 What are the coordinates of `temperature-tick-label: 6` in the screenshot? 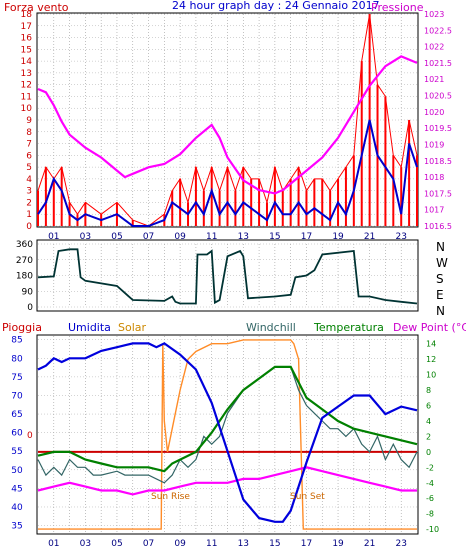 It's located at (428, 406).